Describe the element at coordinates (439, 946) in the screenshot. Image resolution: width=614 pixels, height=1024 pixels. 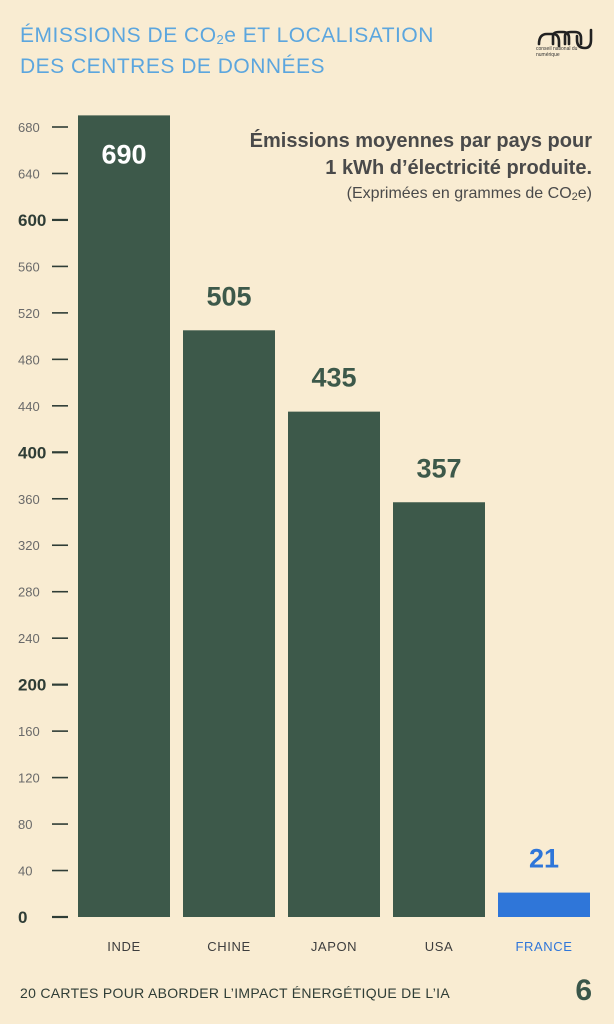
I see `category-label-usa: USA` at that location.